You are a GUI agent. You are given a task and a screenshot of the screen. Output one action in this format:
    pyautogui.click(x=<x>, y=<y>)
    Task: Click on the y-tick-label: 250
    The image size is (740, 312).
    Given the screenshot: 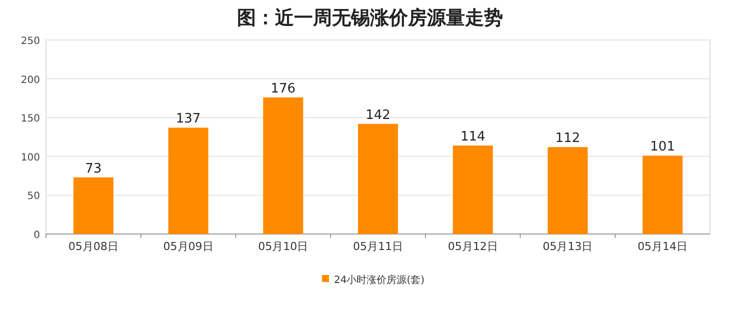 What is the action you would take?
    pyautogui.click(x=30, y=41)
    